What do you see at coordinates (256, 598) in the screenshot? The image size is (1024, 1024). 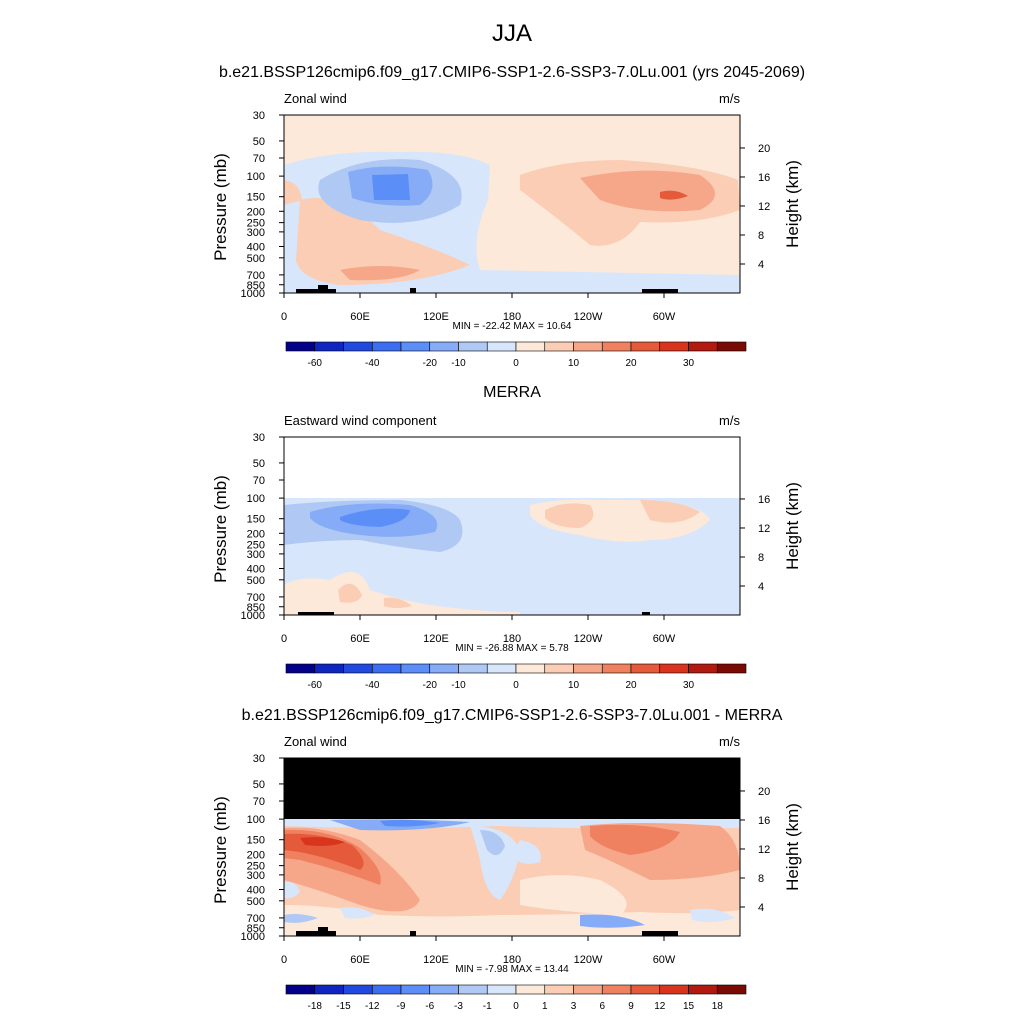 I see `pressure-tick-label: 700` at bounding box center [256, 598].